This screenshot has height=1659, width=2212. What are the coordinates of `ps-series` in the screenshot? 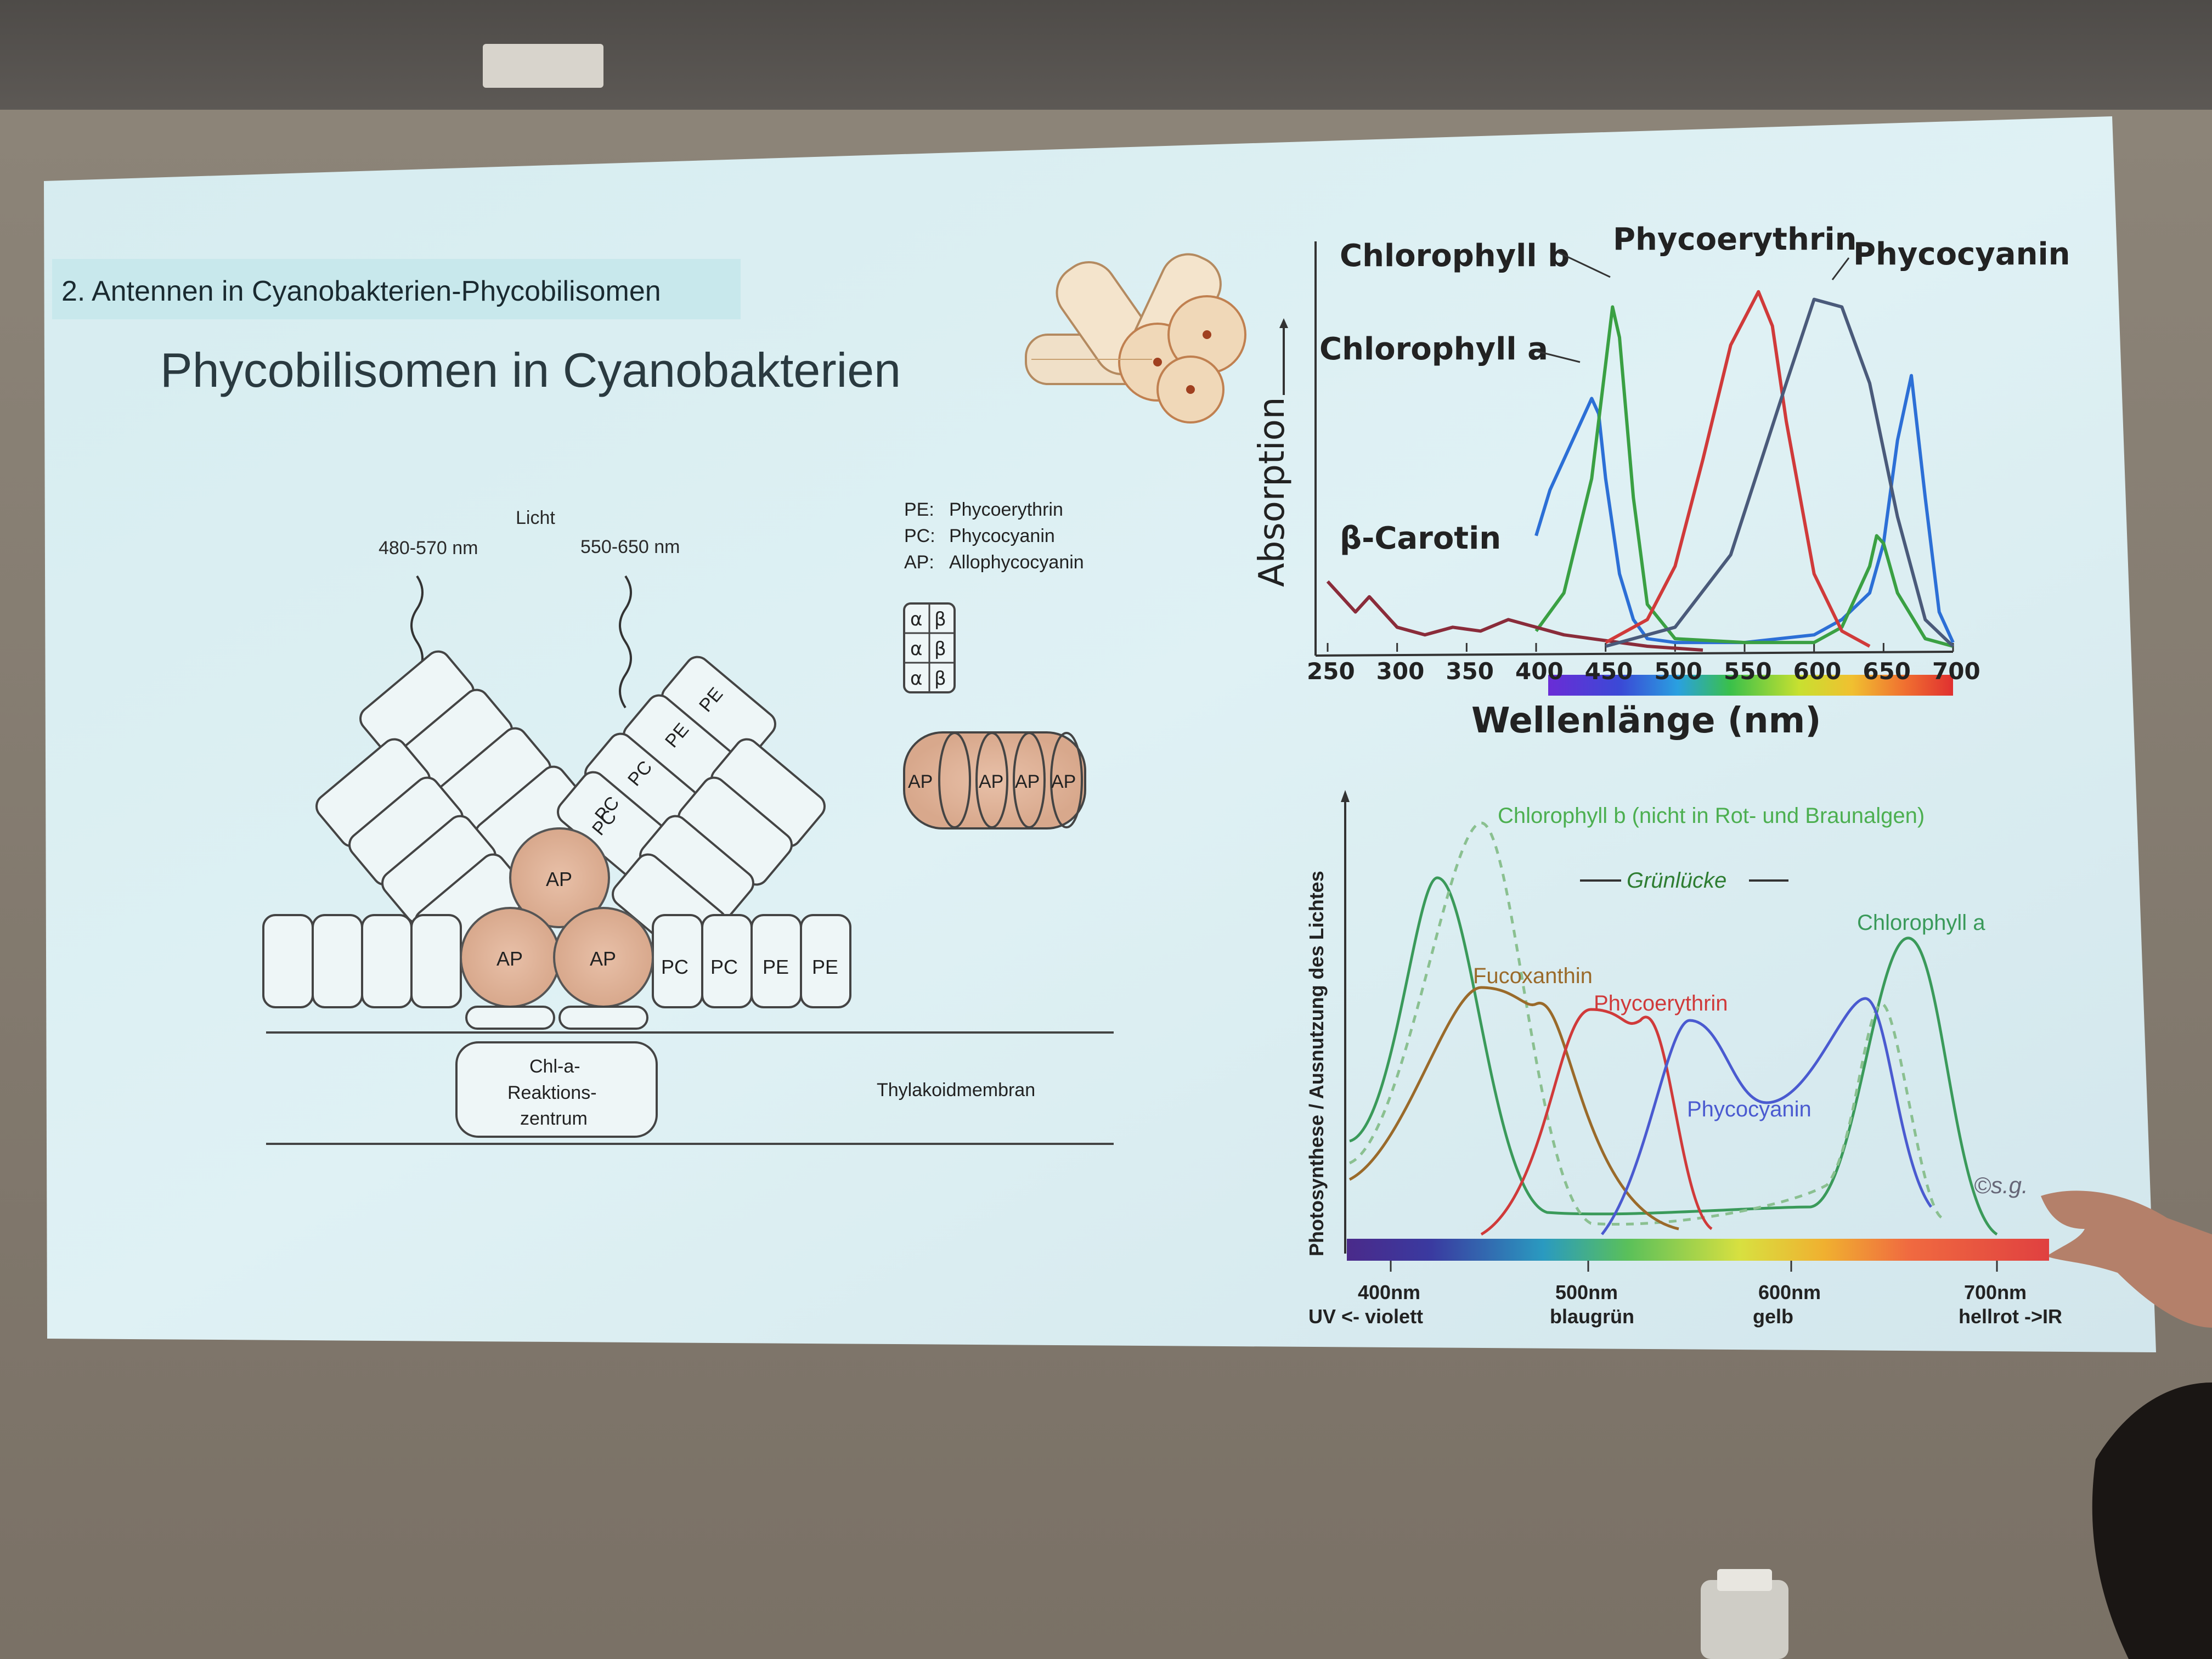 It's located at (1673, 1028).